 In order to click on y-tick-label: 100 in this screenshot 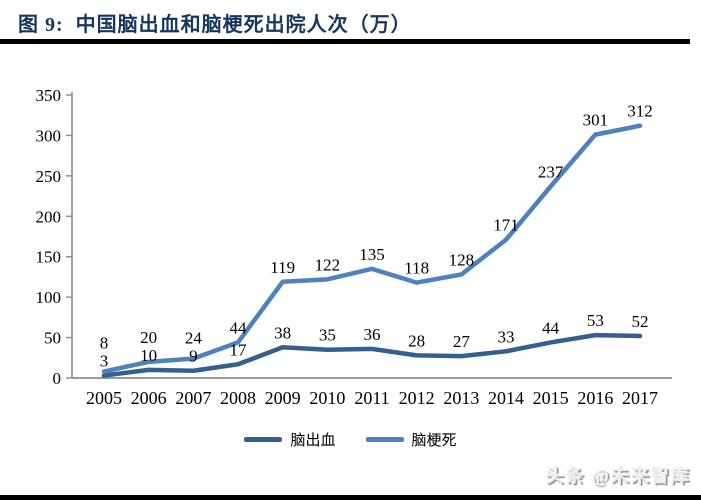, I will do `click(49, 297)`.